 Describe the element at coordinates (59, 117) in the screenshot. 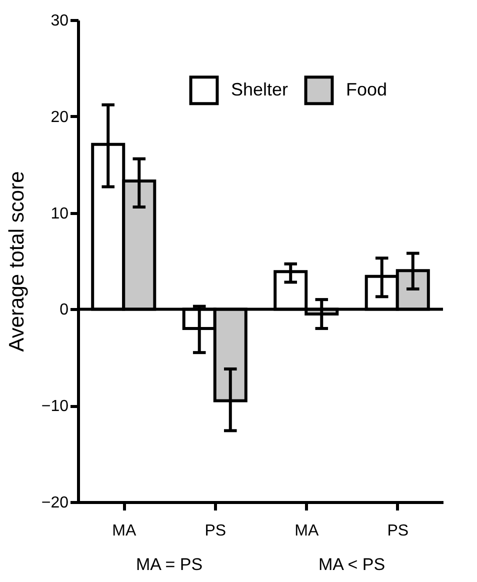

I see `y-tick-label: 20` at that location.